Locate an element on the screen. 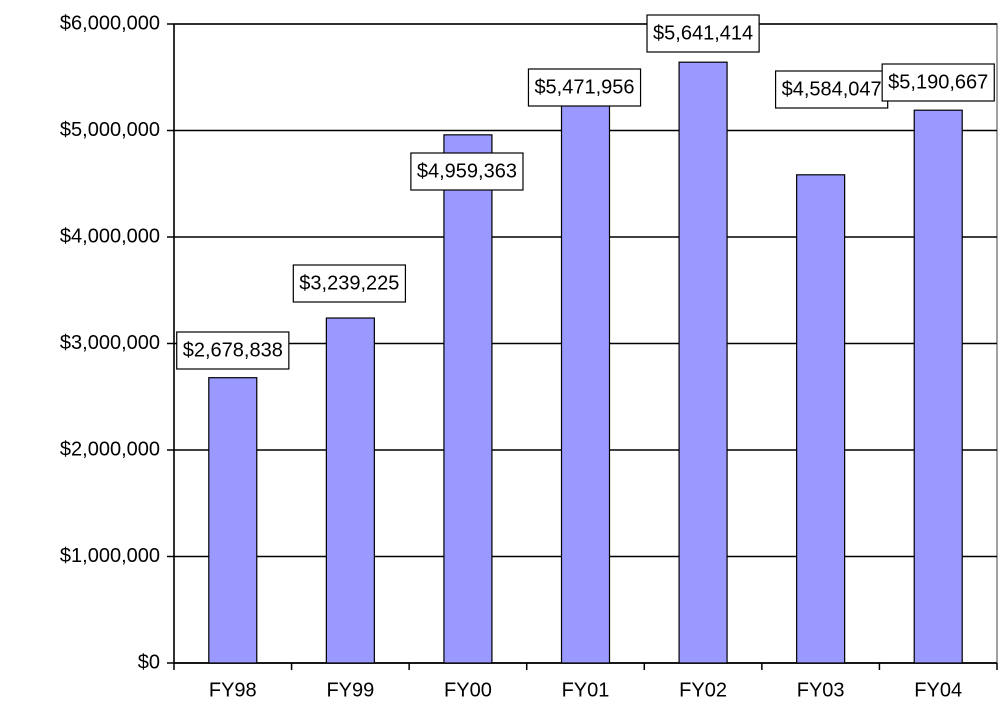 The width and height of the screenshot is (1008, 715). value-label: $3,239,225 is located at coordinates (349, 283).